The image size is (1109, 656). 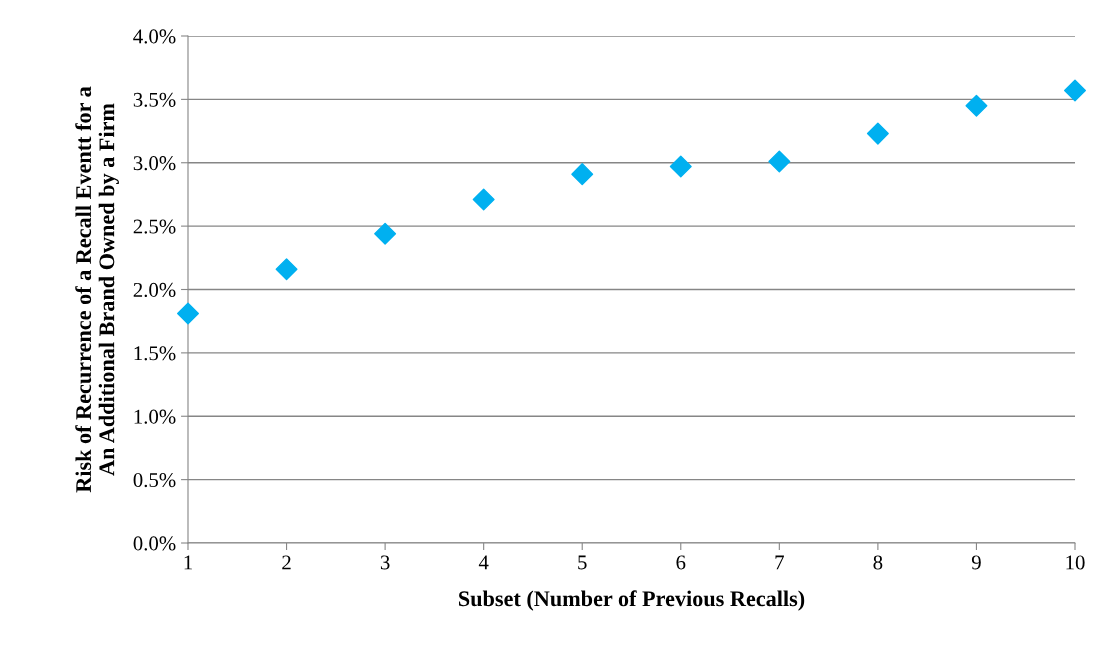 I want to click on y-tick-label: 3.0%, so click(x=154, y=163).